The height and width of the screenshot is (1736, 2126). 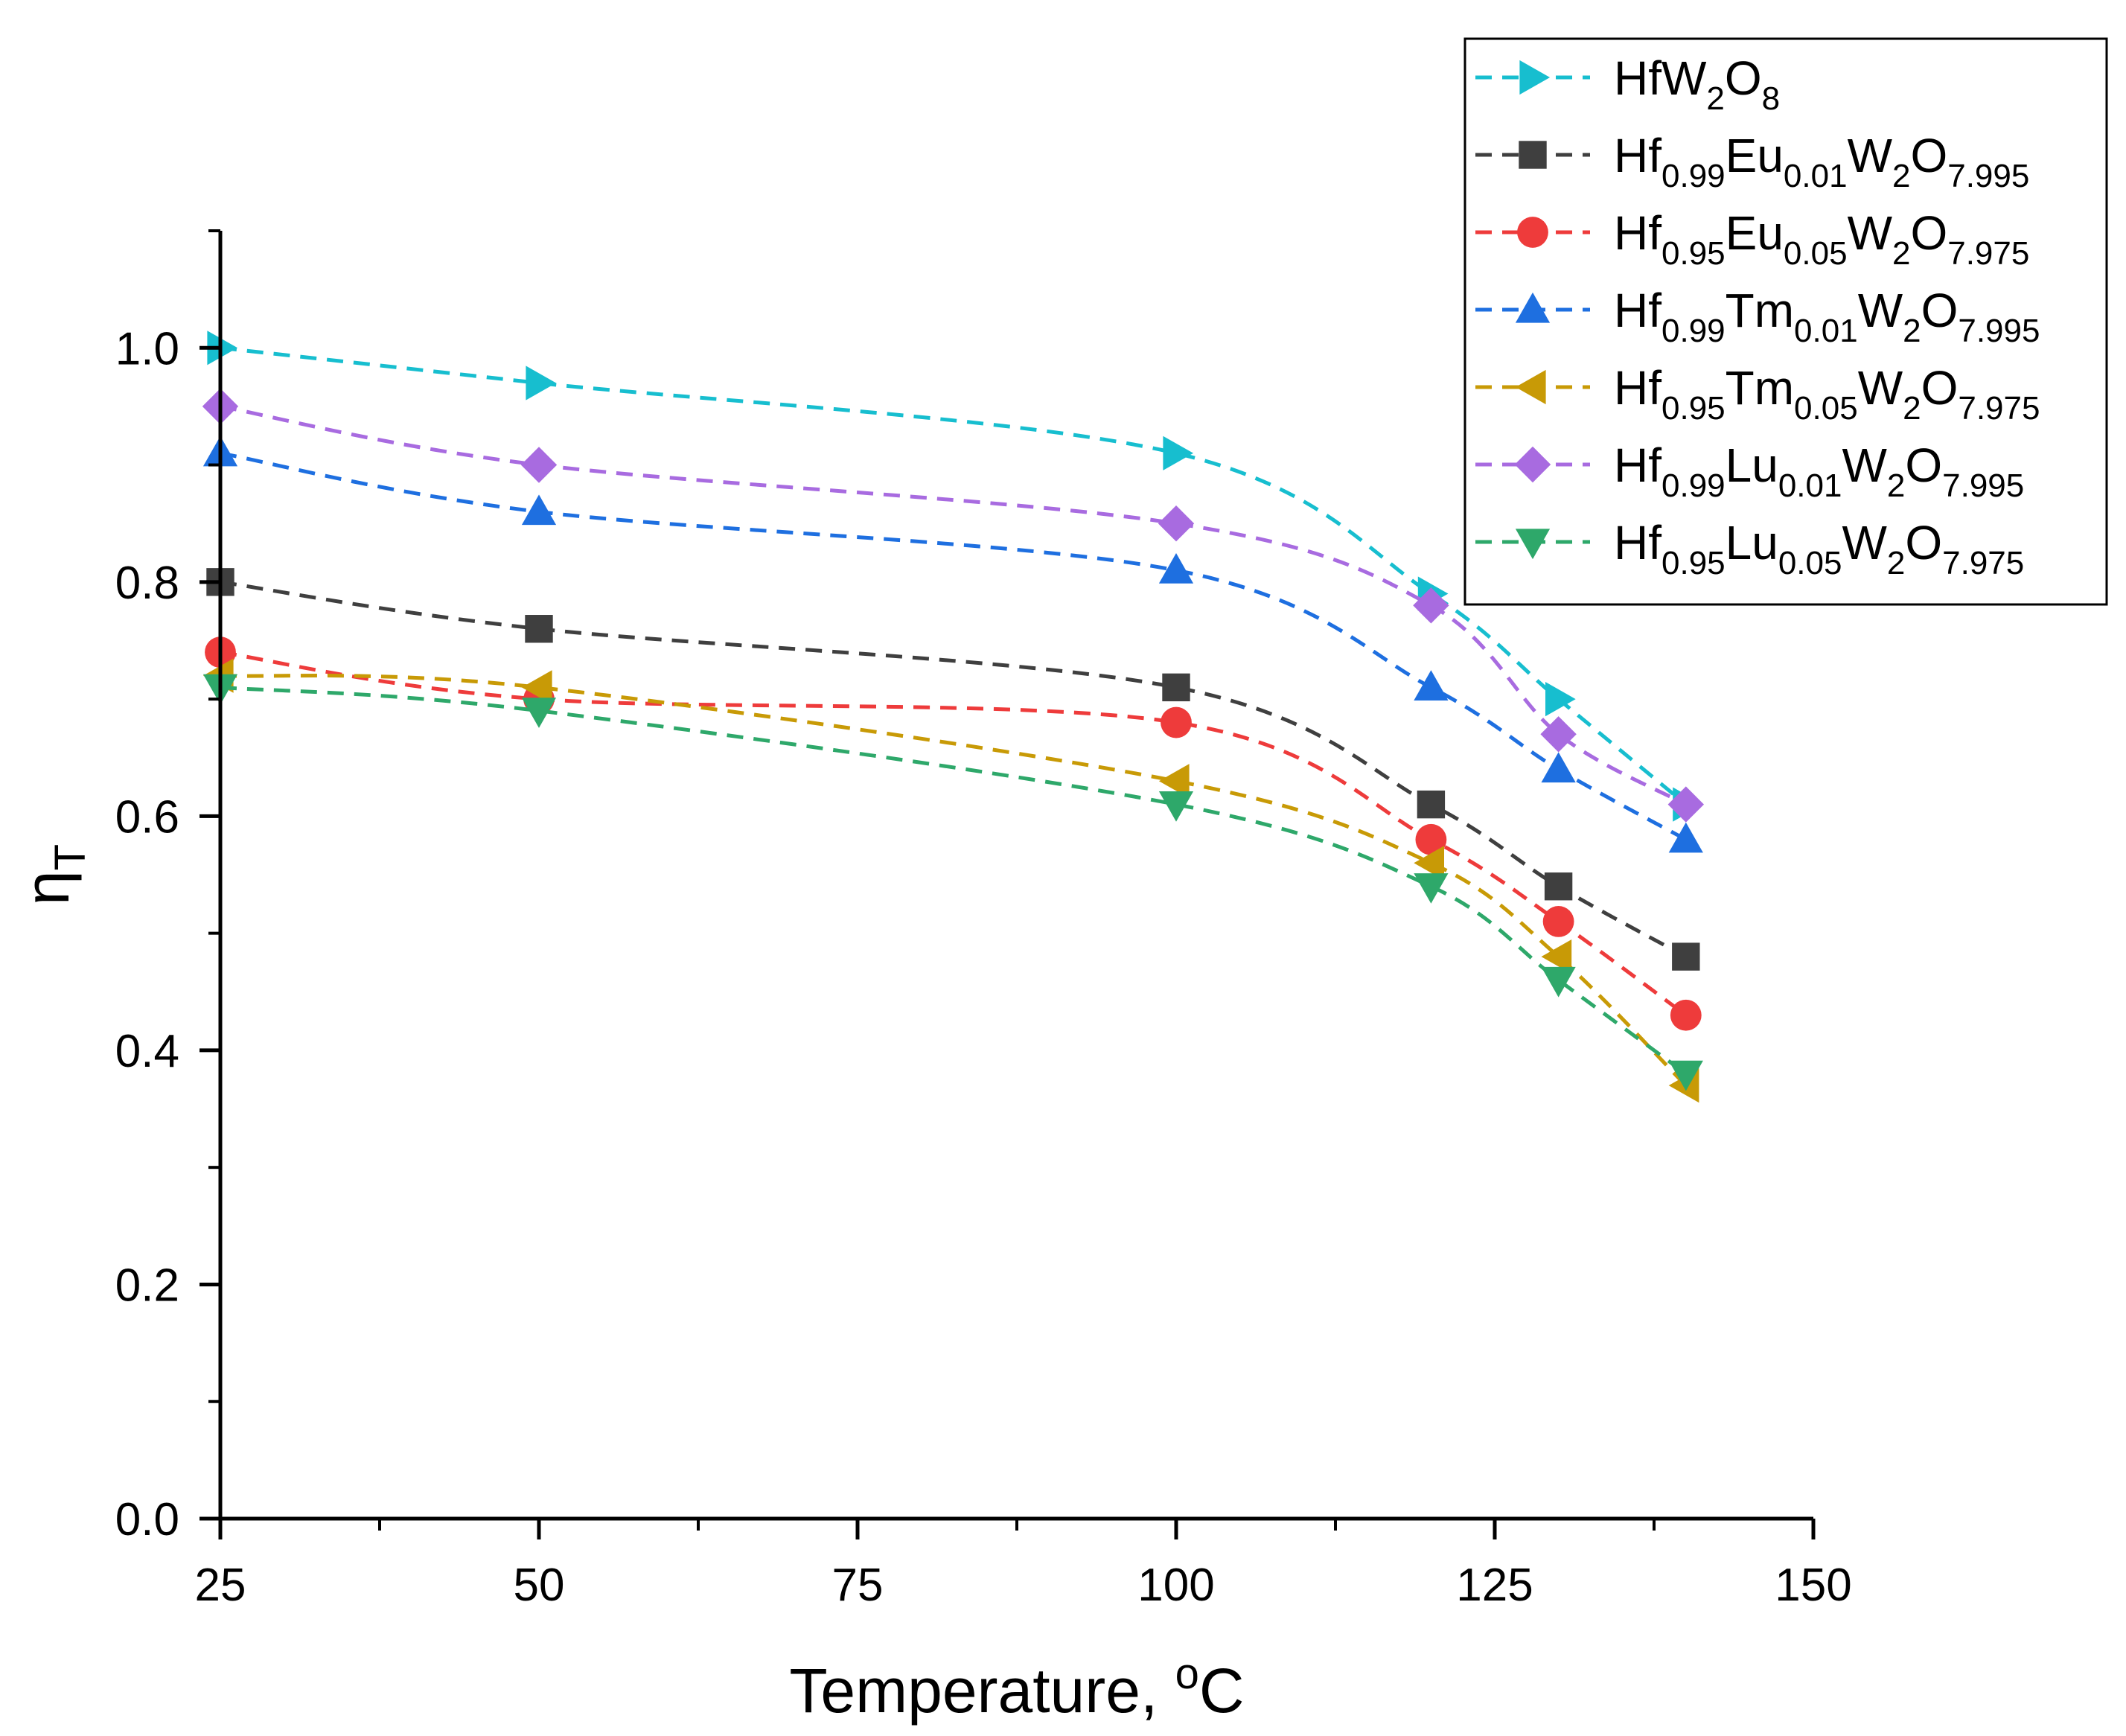 I want to click on x-tick-label: 125, so click(x=1494, y=1585).